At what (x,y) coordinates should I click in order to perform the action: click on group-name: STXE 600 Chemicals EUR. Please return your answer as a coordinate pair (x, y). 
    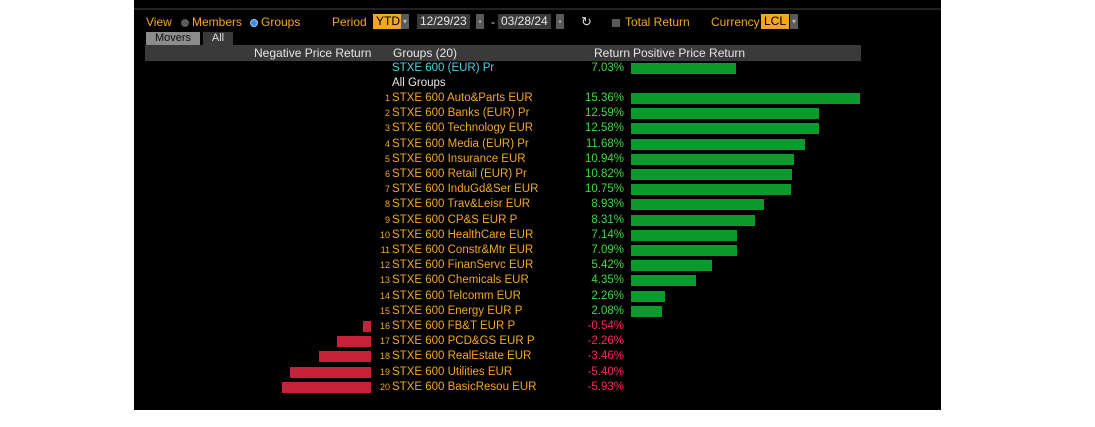
    Looking at the image, I should click on (460, 280).